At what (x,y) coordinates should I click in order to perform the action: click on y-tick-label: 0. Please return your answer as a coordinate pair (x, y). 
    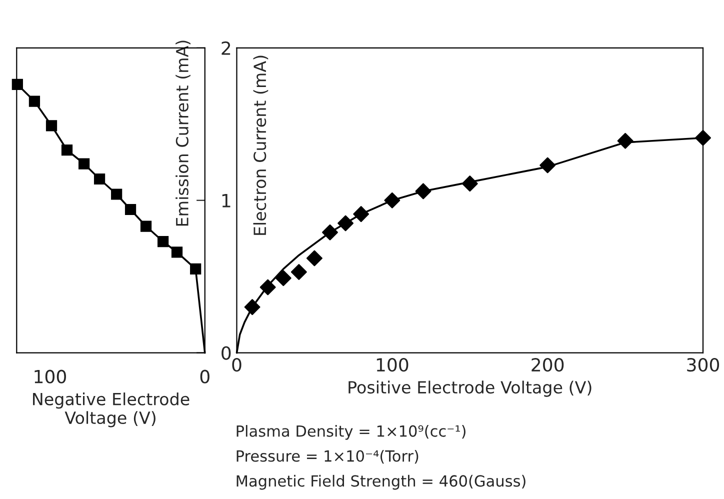
    Looking at the image, I should click on (226, 353).